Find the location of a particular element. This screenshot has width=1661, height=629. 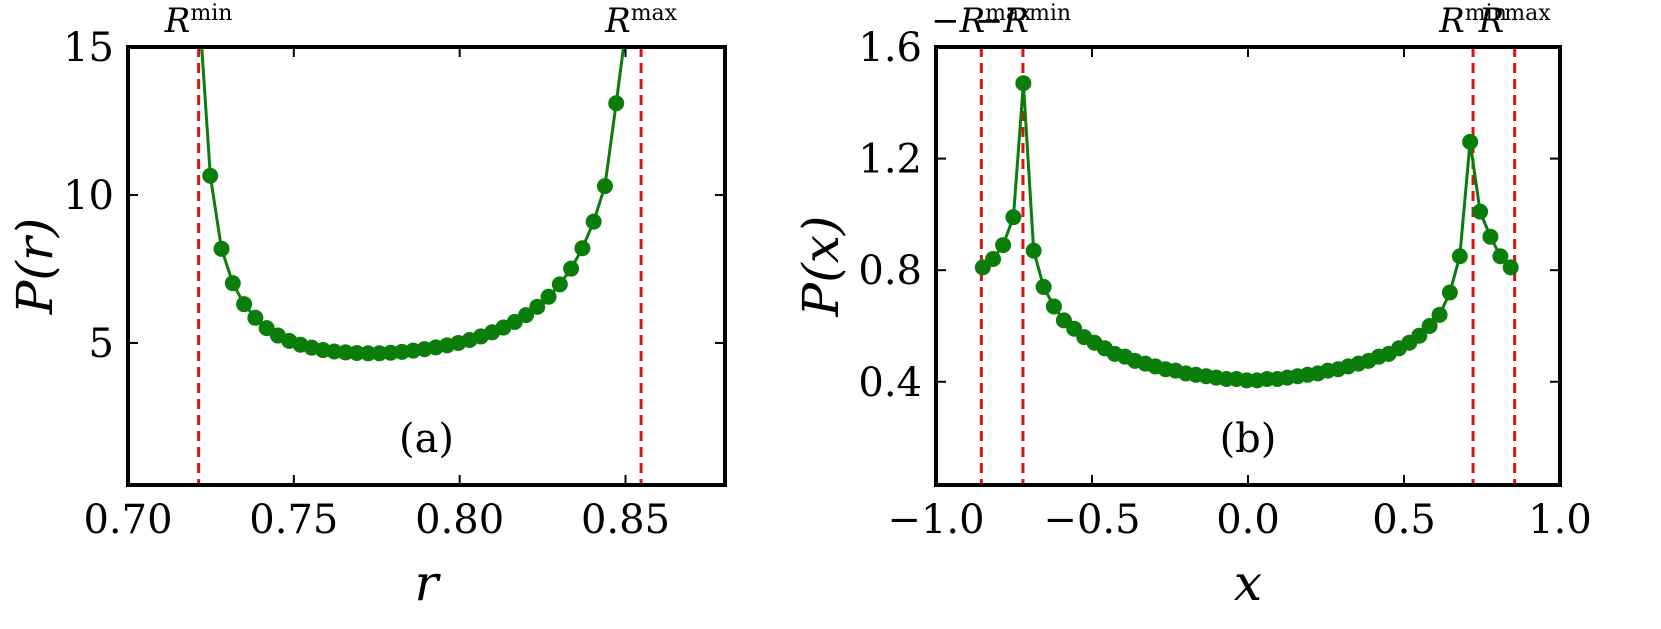

y-tick-label: 0.8 is located at coordinates (890, 271).